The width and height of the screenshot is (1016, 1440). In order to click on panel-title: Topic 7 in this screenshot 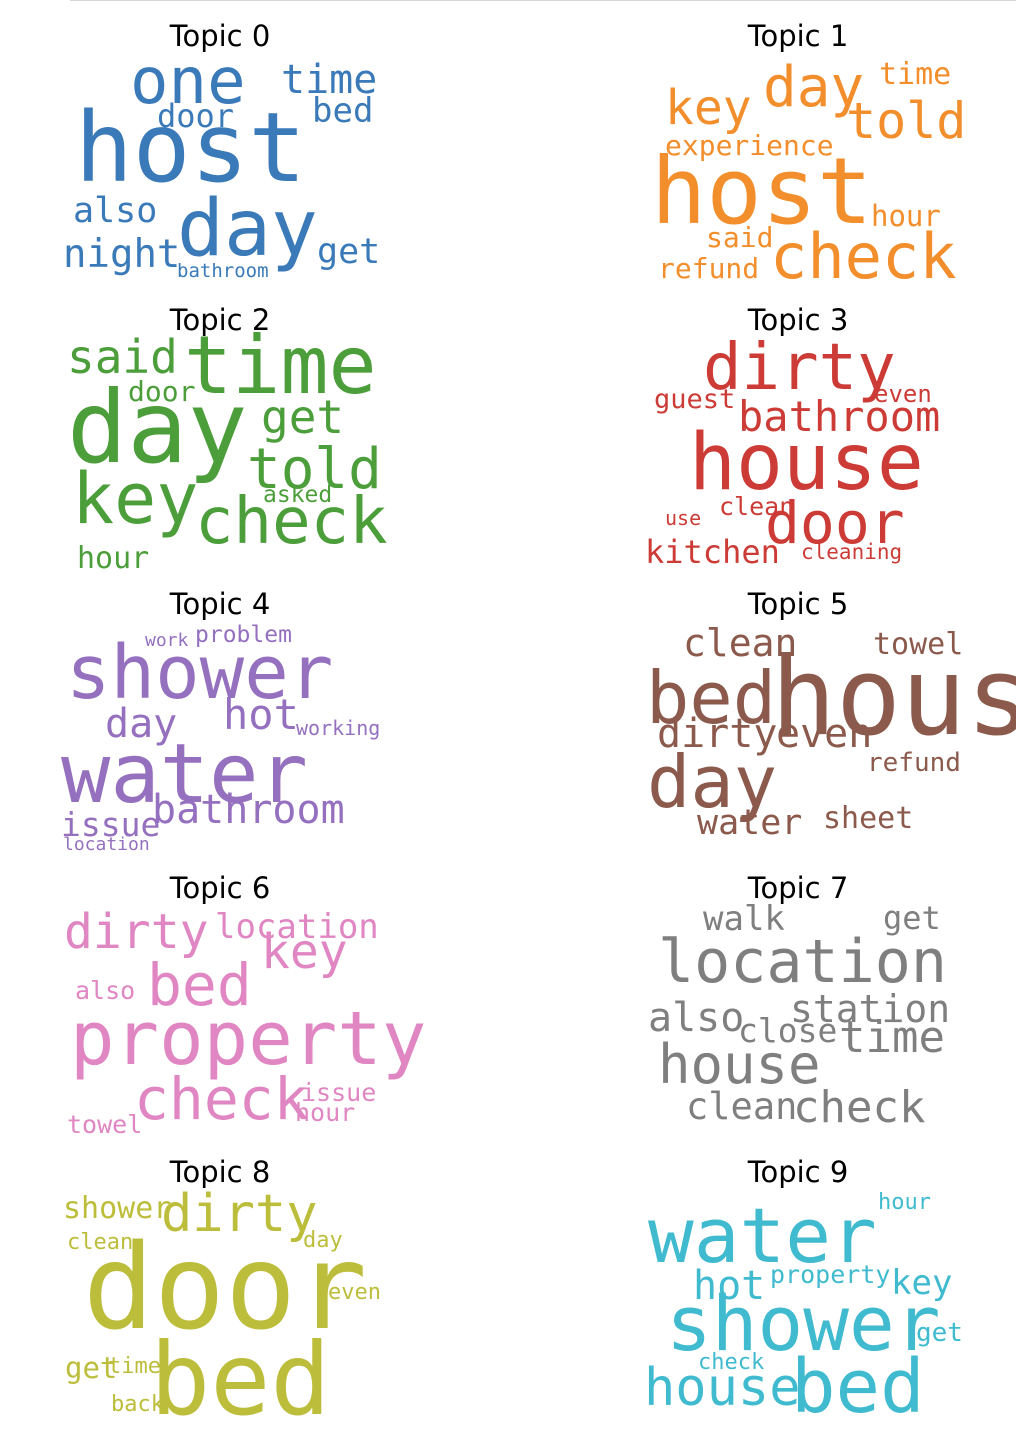, I will do `click(798, 888)`.